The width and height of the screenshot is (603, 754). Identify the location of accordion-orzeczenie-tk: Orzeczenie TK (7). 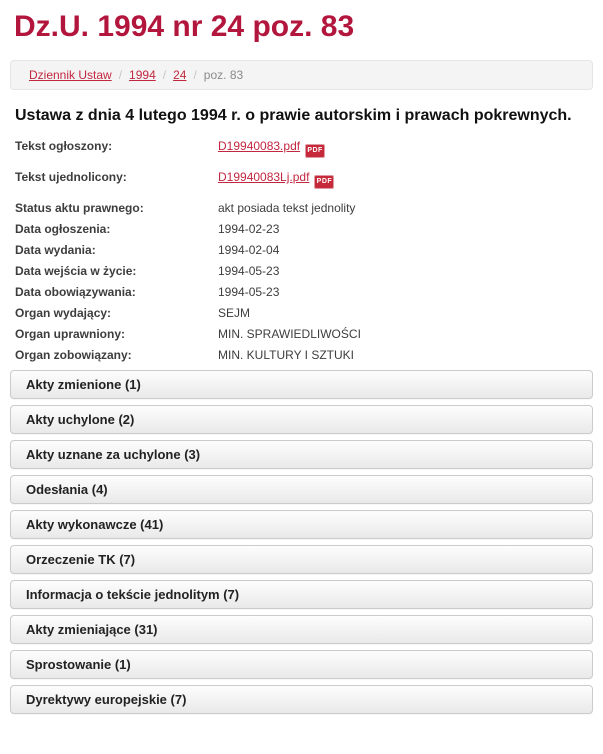
(301, 559).